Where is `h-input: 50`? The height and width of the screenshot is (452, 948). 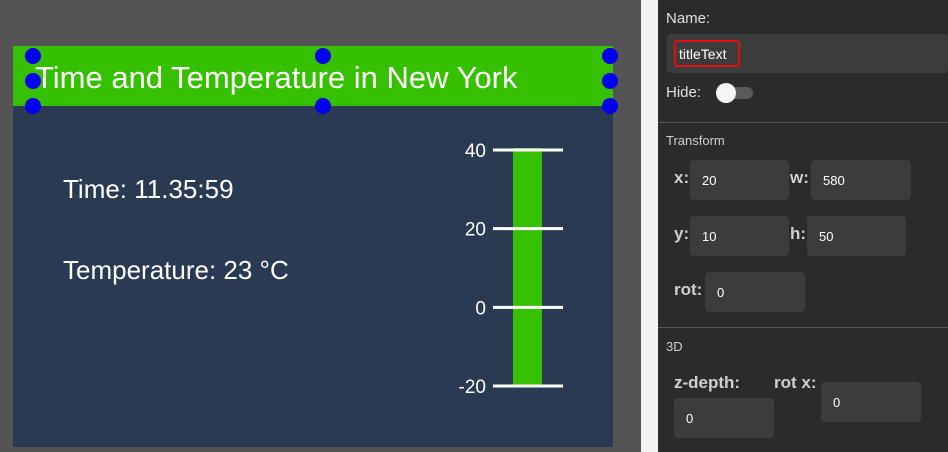 h-input: 50 is located at coordinates (856, 236).